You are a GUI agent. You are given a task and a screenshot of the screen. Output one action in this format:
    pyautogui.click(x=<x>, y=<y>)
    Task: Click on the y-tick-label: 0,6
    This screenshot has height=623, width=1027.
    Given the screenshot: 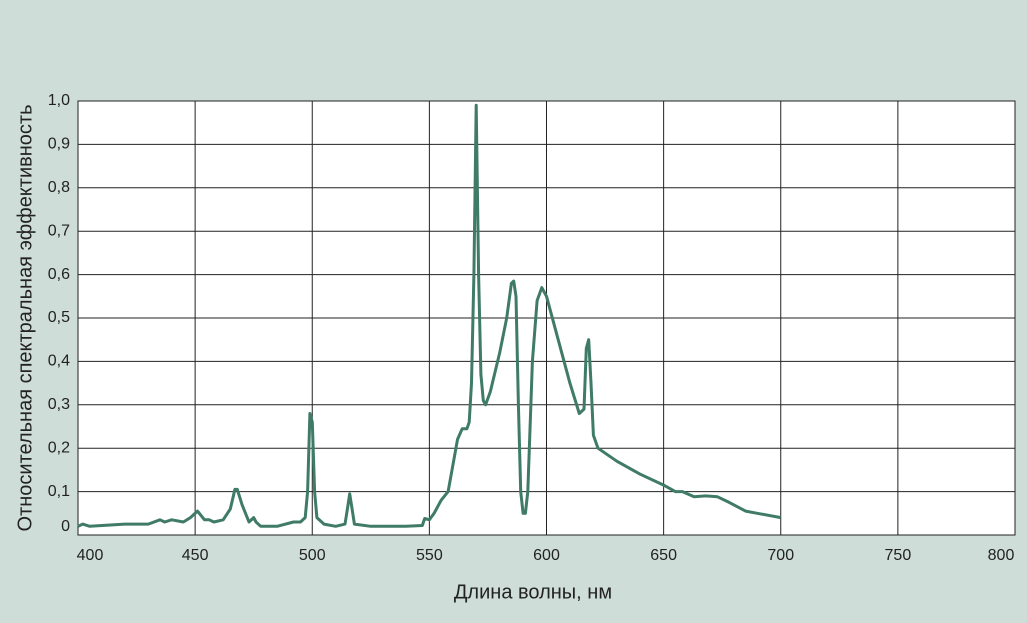 What is the action you would take?
    pyautogui.click(x=59, y=274)
    